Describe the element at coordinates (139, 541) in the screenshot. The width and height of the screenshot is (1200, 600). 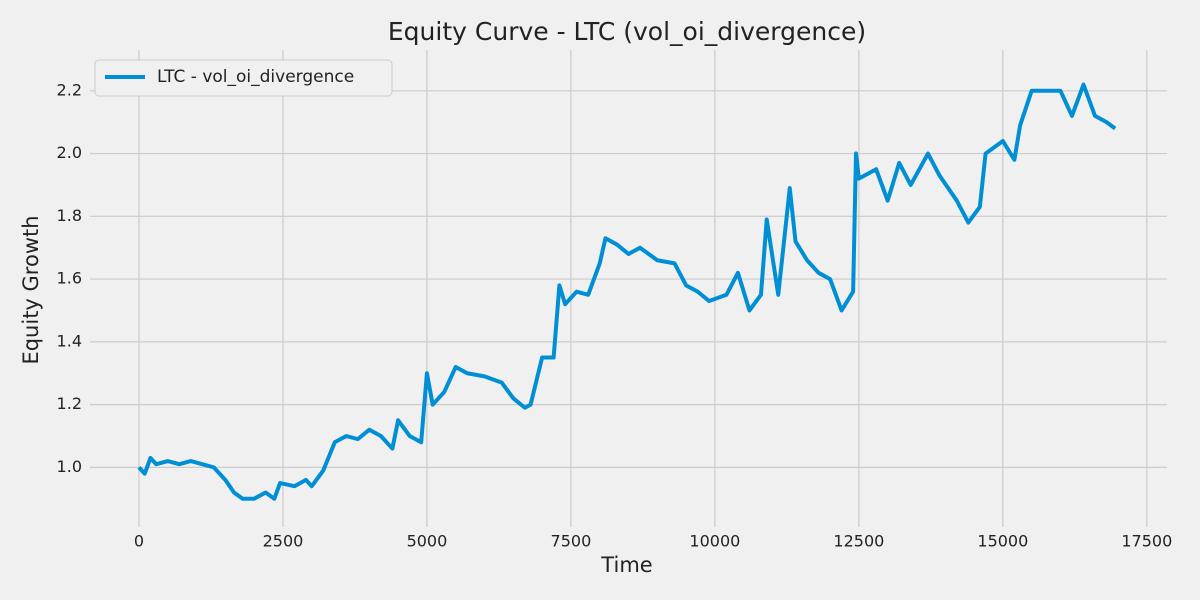
I see `x-tick-label: 0` at that location.